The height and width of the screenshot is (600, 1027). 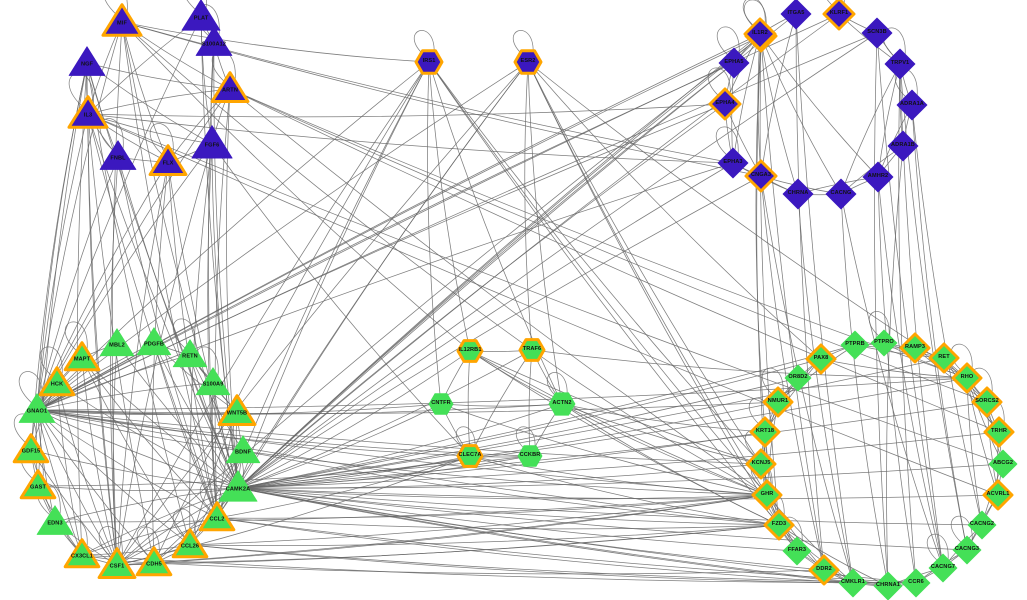 I want to click on graph-node-trpv1: TRPV1, so click(x=900, y=64).